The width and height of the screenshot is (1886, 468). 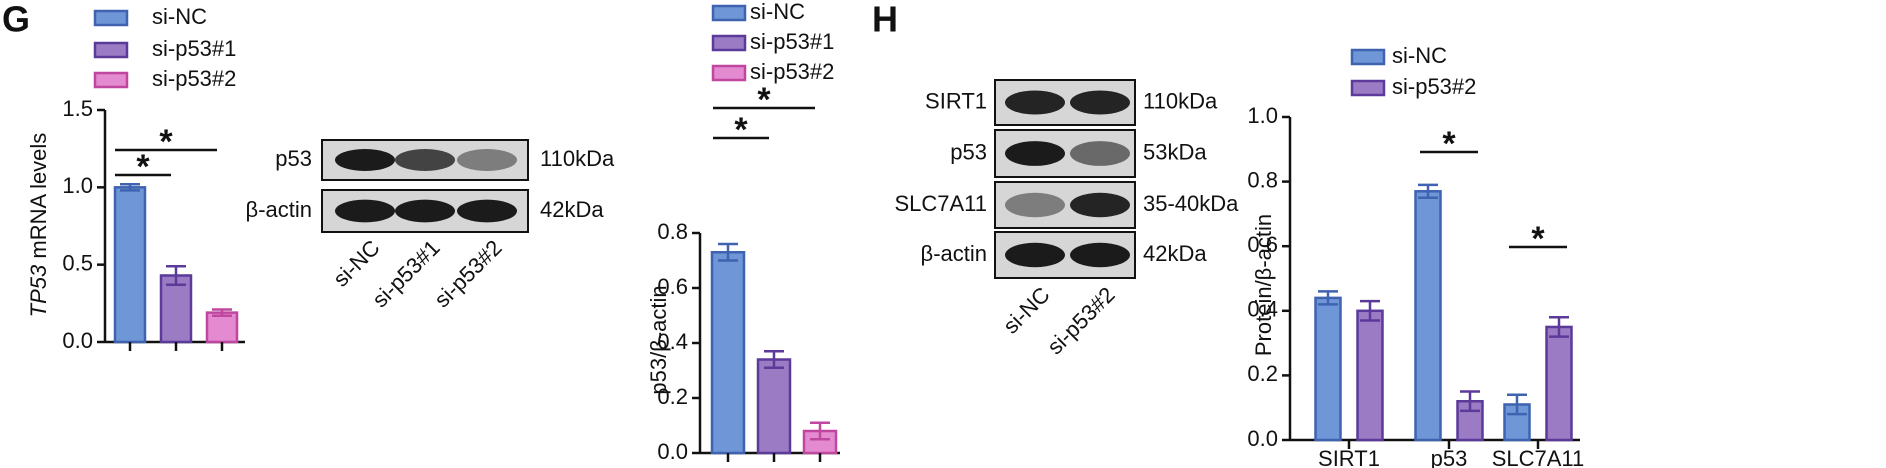 What do you see at coordinates (1191, 203) in the screenshot?
I see `blot-size-label: 35-40kDa` at bounding box center [1191, 203].